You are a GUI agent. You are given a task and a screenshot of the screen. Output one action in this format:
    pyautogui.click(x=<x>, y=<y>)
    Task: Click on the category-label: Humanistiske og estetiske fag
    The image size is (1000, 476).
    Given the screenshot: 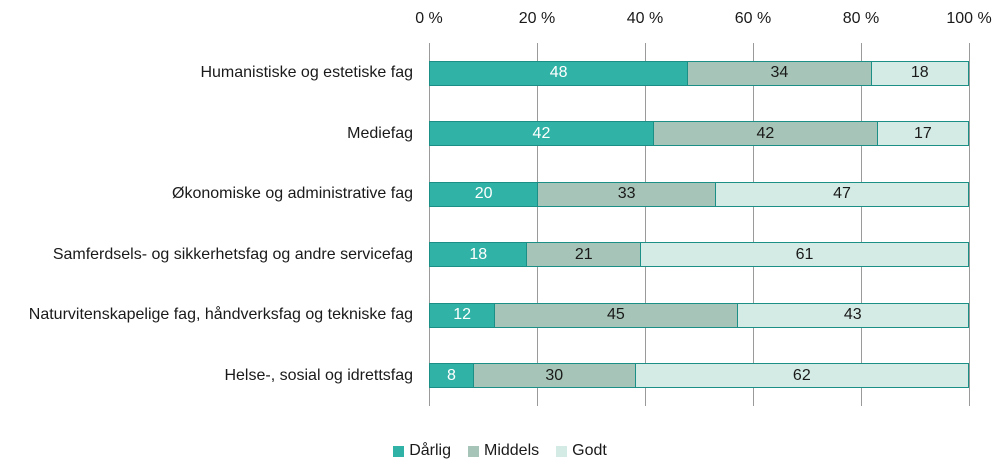 What is the action you would take?
    pyautogui.click(x=306, y=73)
    